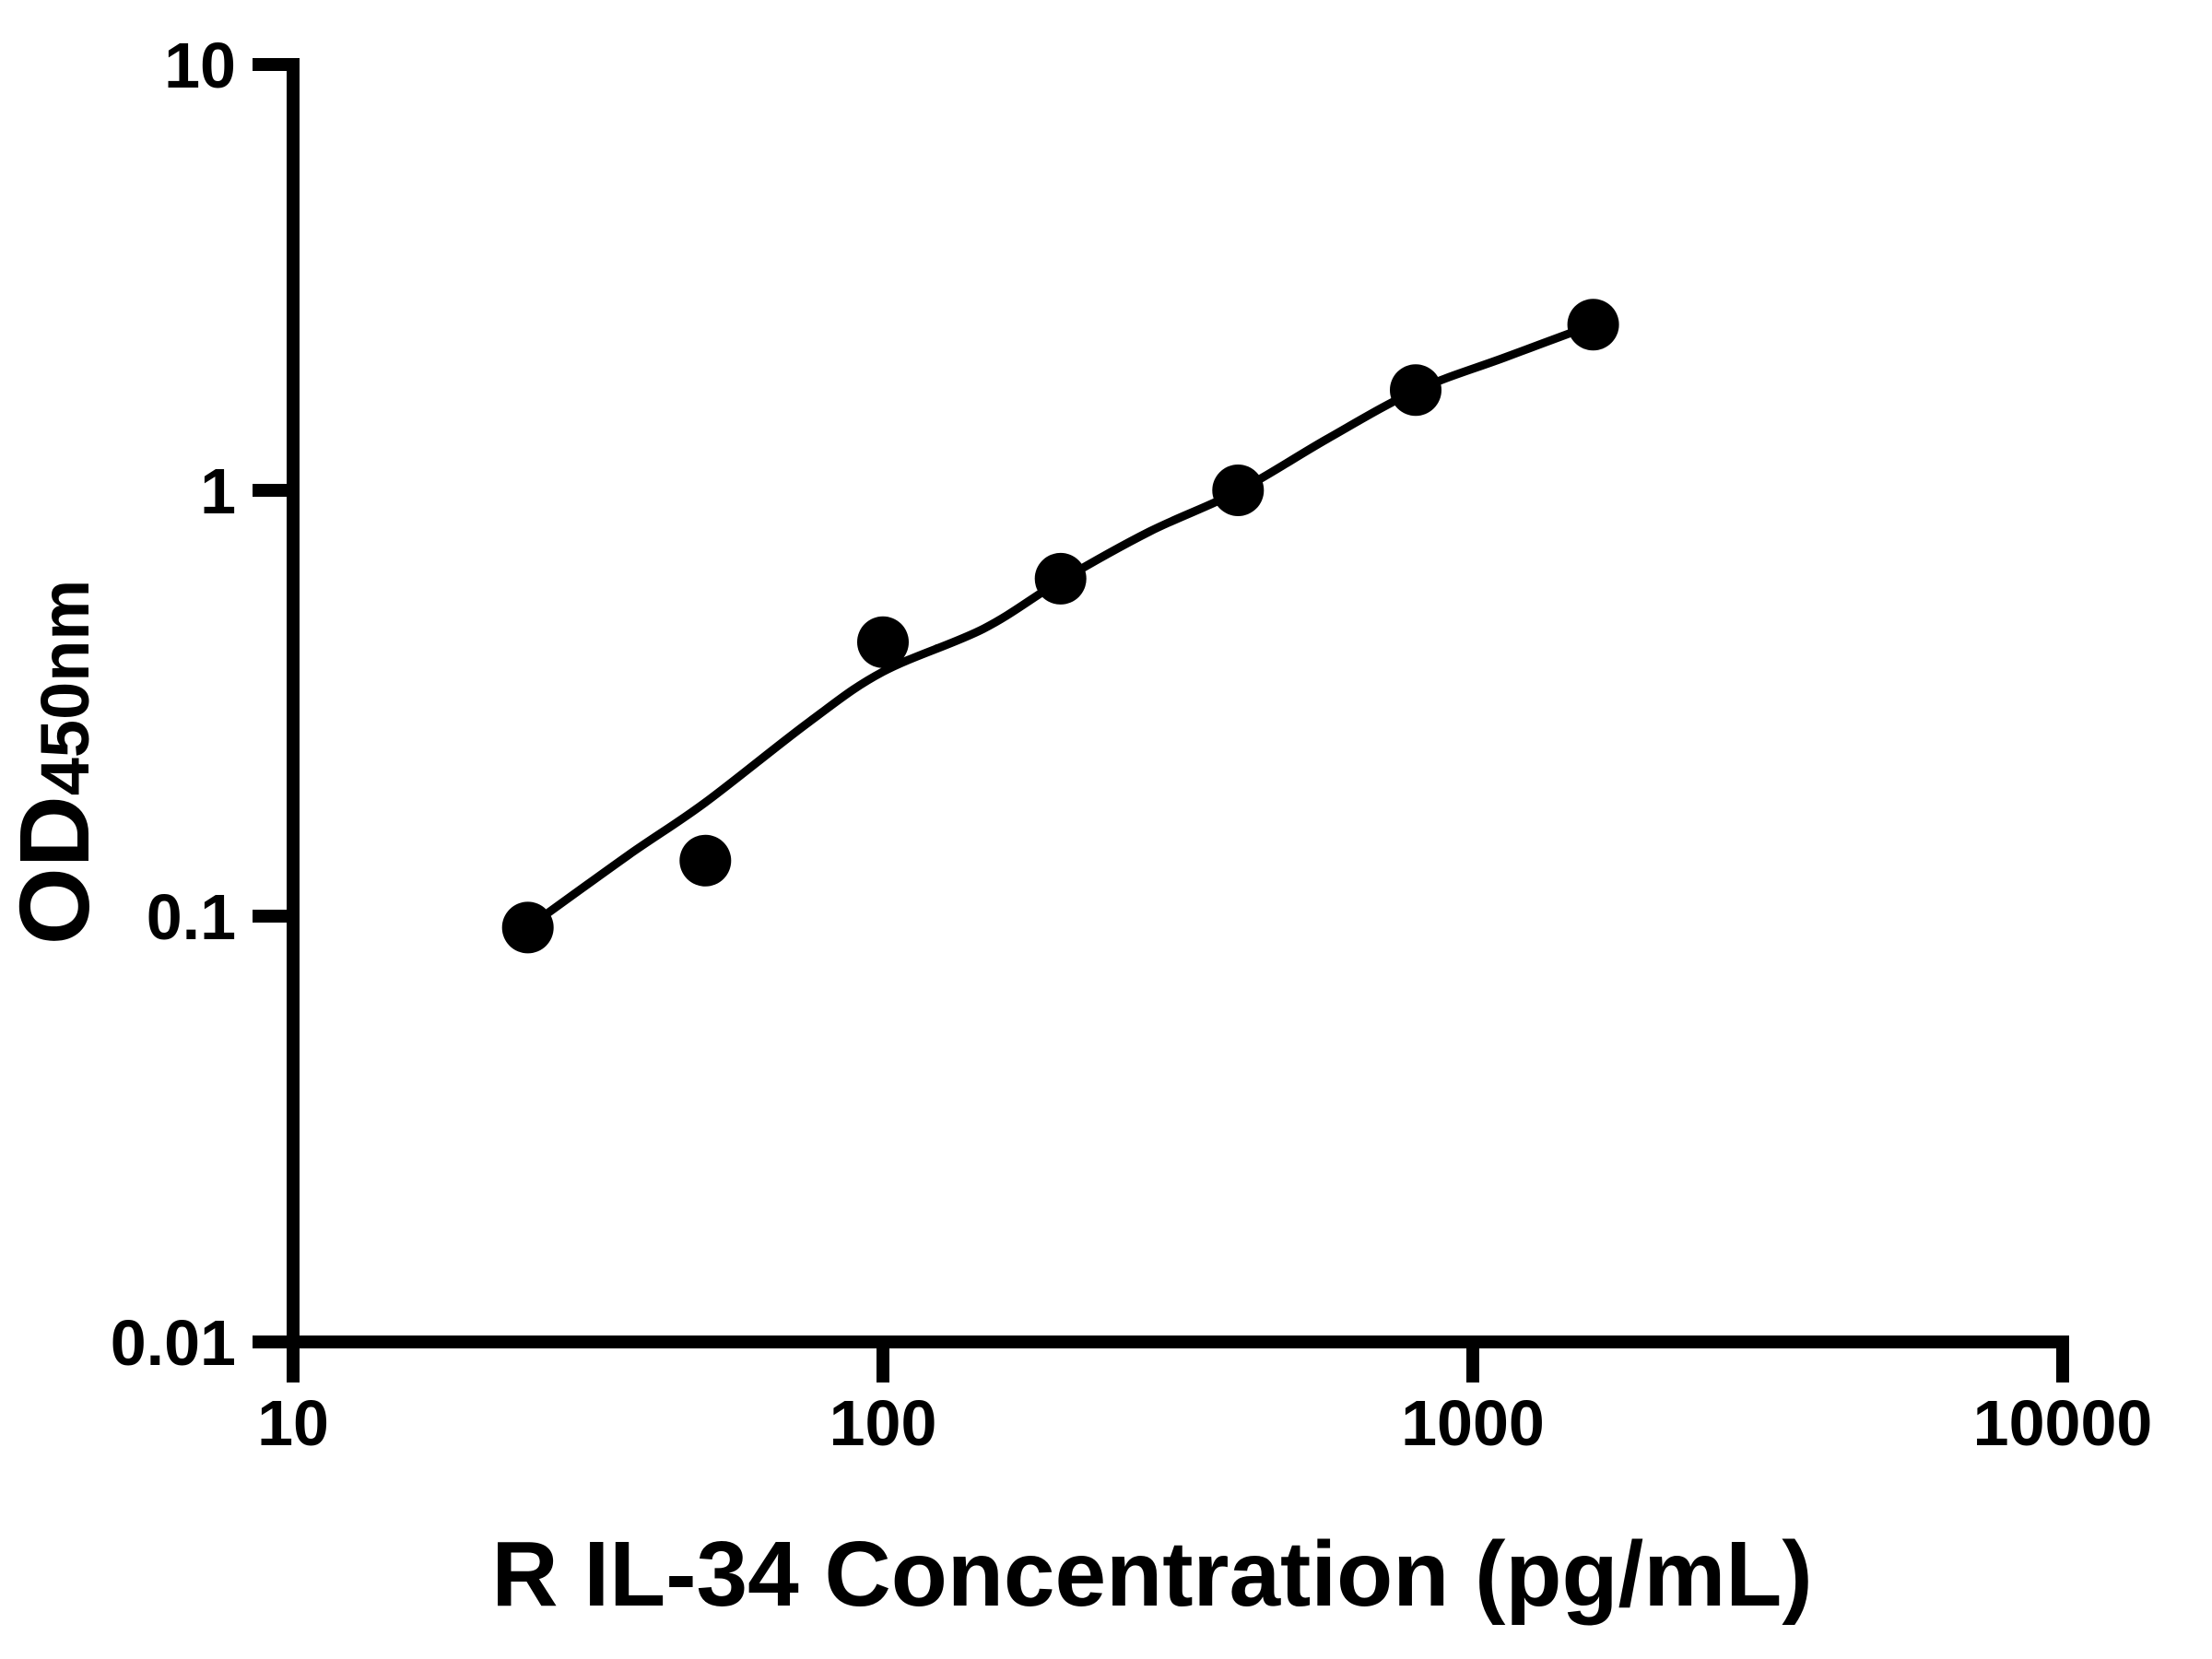 The height and width of the screenshot is (1659, 2212). I want to click on x-tick-label: 10, so click(293, 1423).